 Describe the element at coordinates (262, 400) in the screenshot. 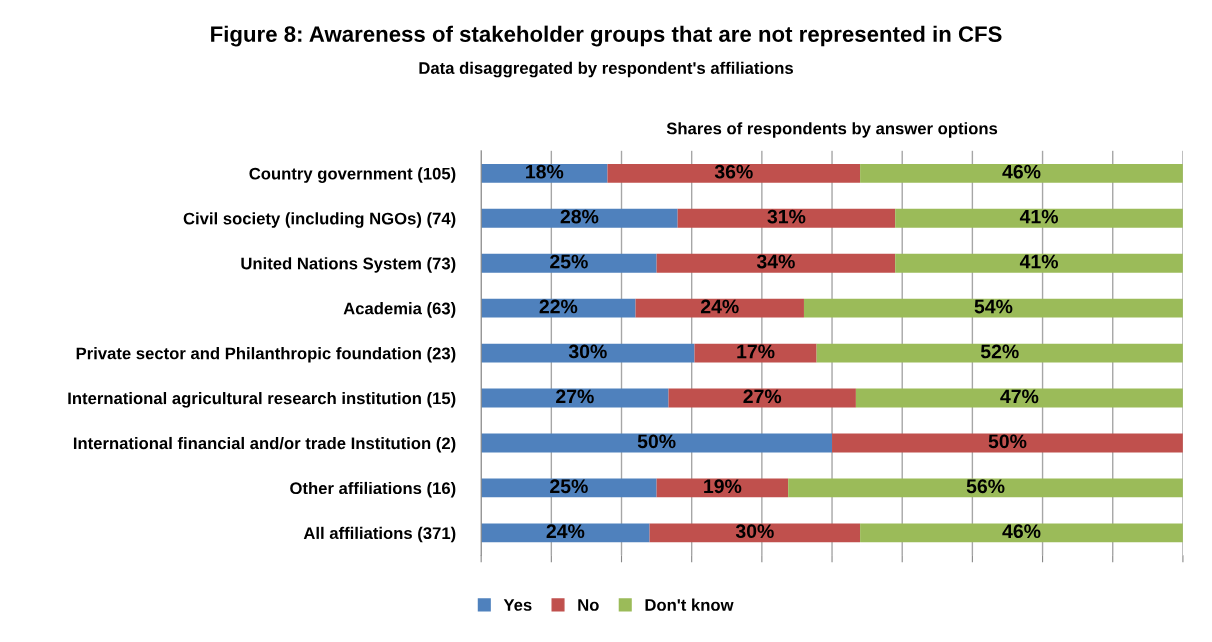

I see `y-tick-label: International agricultural research institution (15)` at that location.